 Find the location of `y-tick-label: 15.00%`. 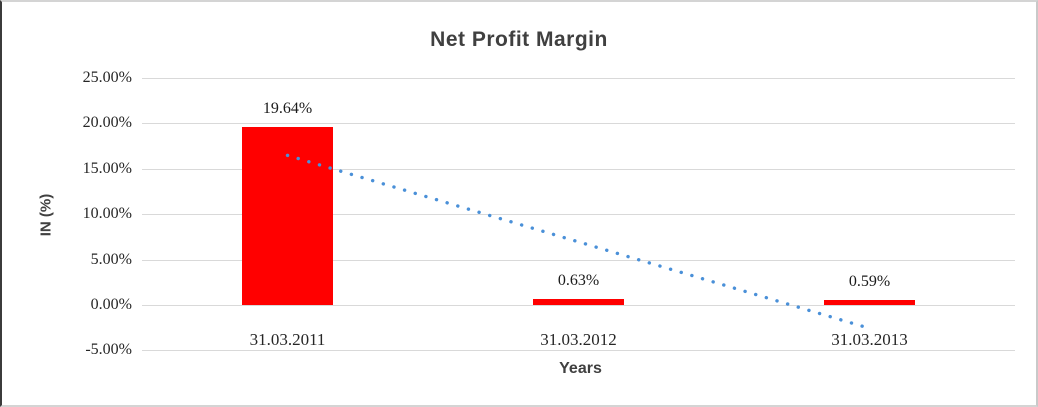

y-tick-label: 15.00% is located at coordinates (107, 168).